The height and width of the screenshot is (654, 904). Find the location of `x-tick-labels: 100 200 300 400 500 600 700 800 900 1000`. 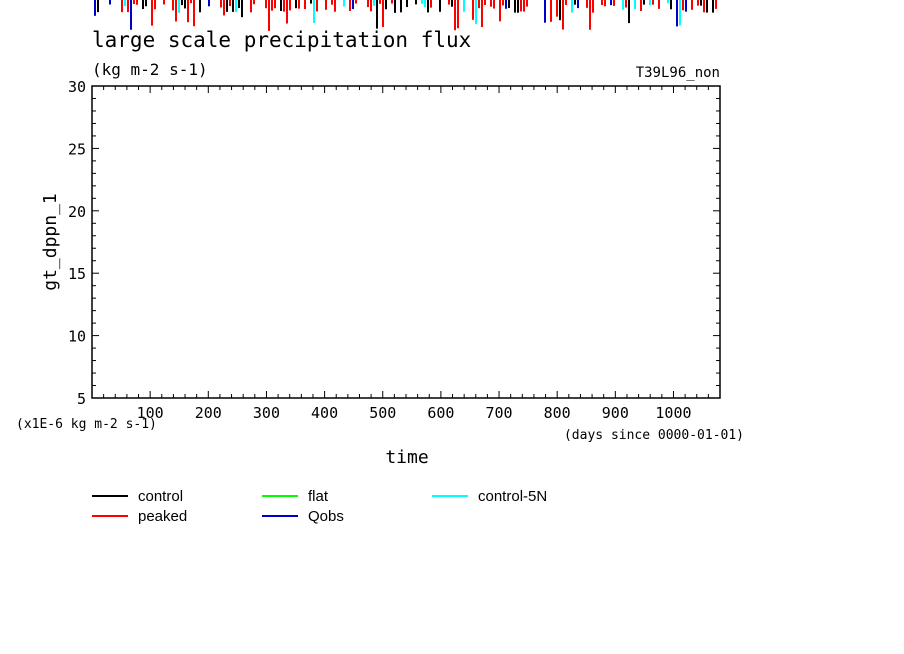

x-tick-labels: 100 200 300 400 500 600 700 800 900 1000 is located at coordinates (414, 413).